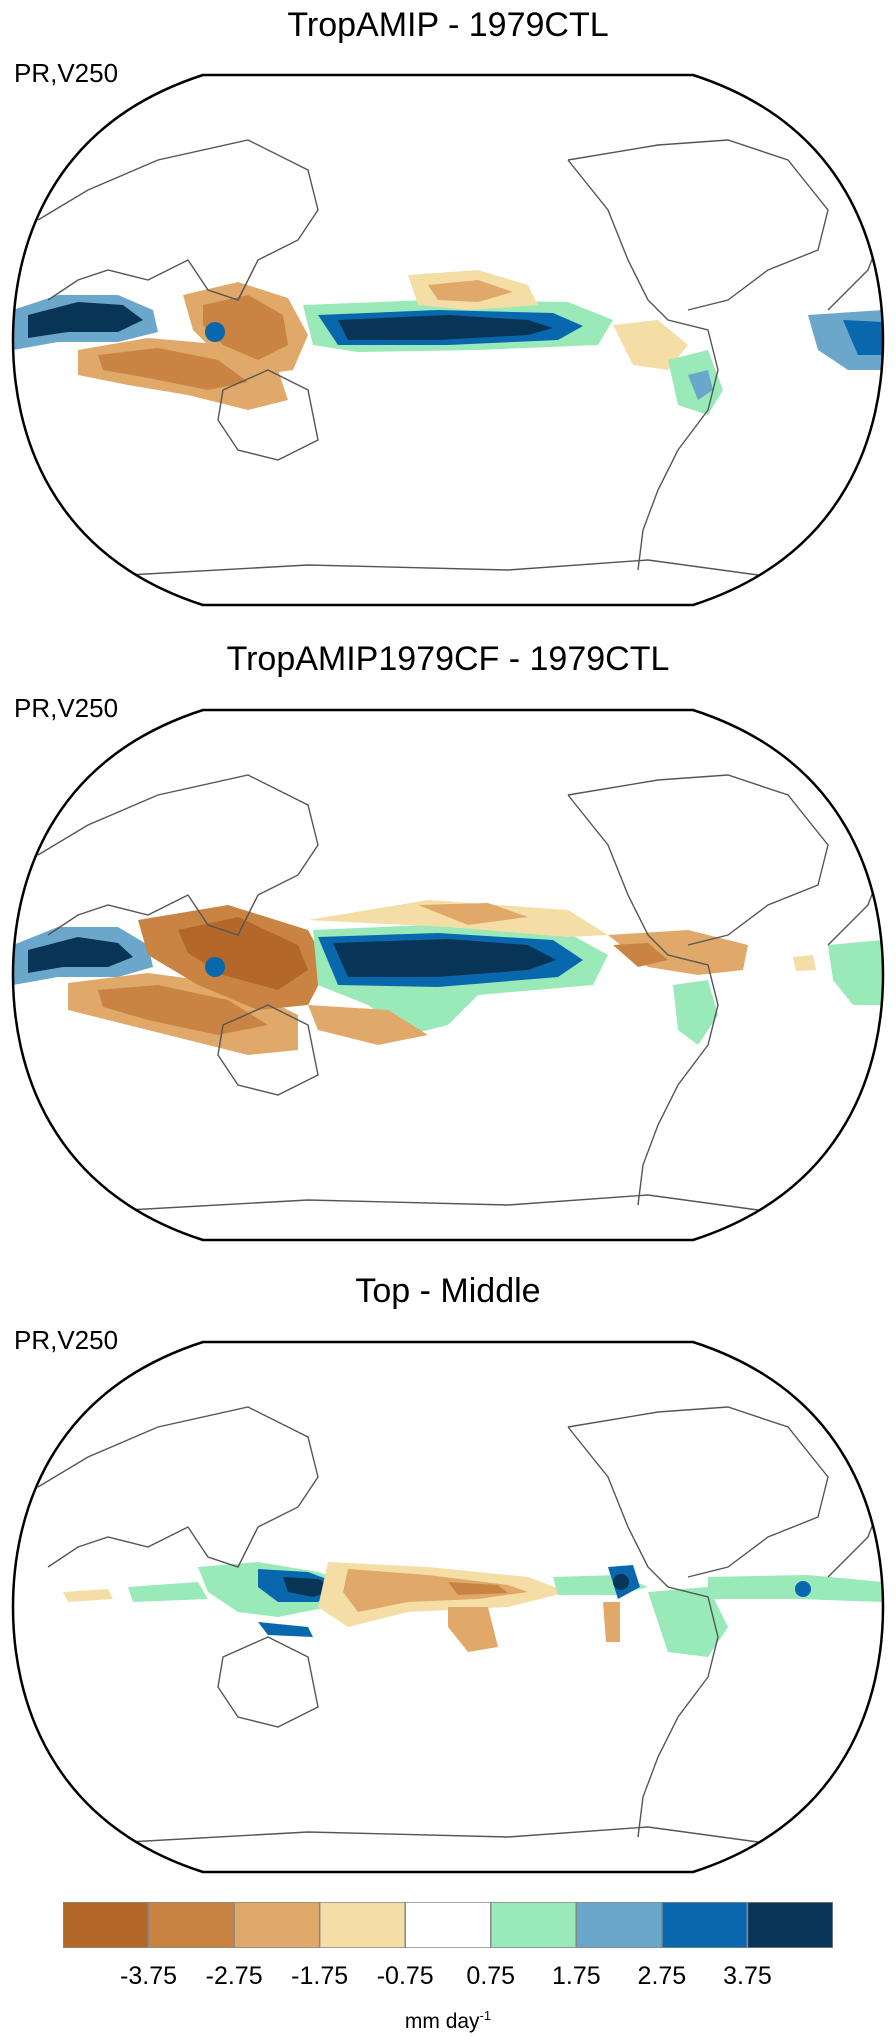 The width and height of the screenshot is (896, 2042). What do you see at coordinates (448, 25) in the screenshot?
I see `panel-1-title: TropAMIP - 1979CTL` at bounding box center [448, 25].